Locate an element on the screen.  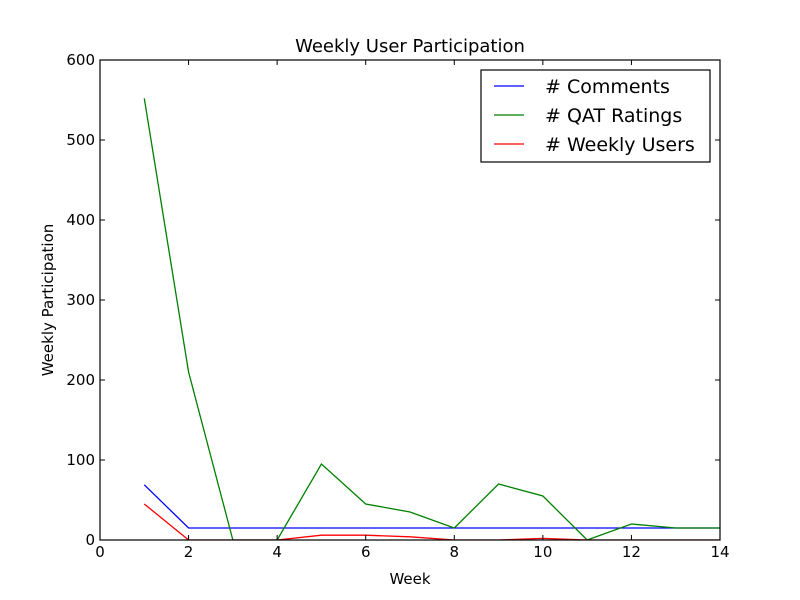
x-tick-label: 8 is located at coordinates (455, 552).